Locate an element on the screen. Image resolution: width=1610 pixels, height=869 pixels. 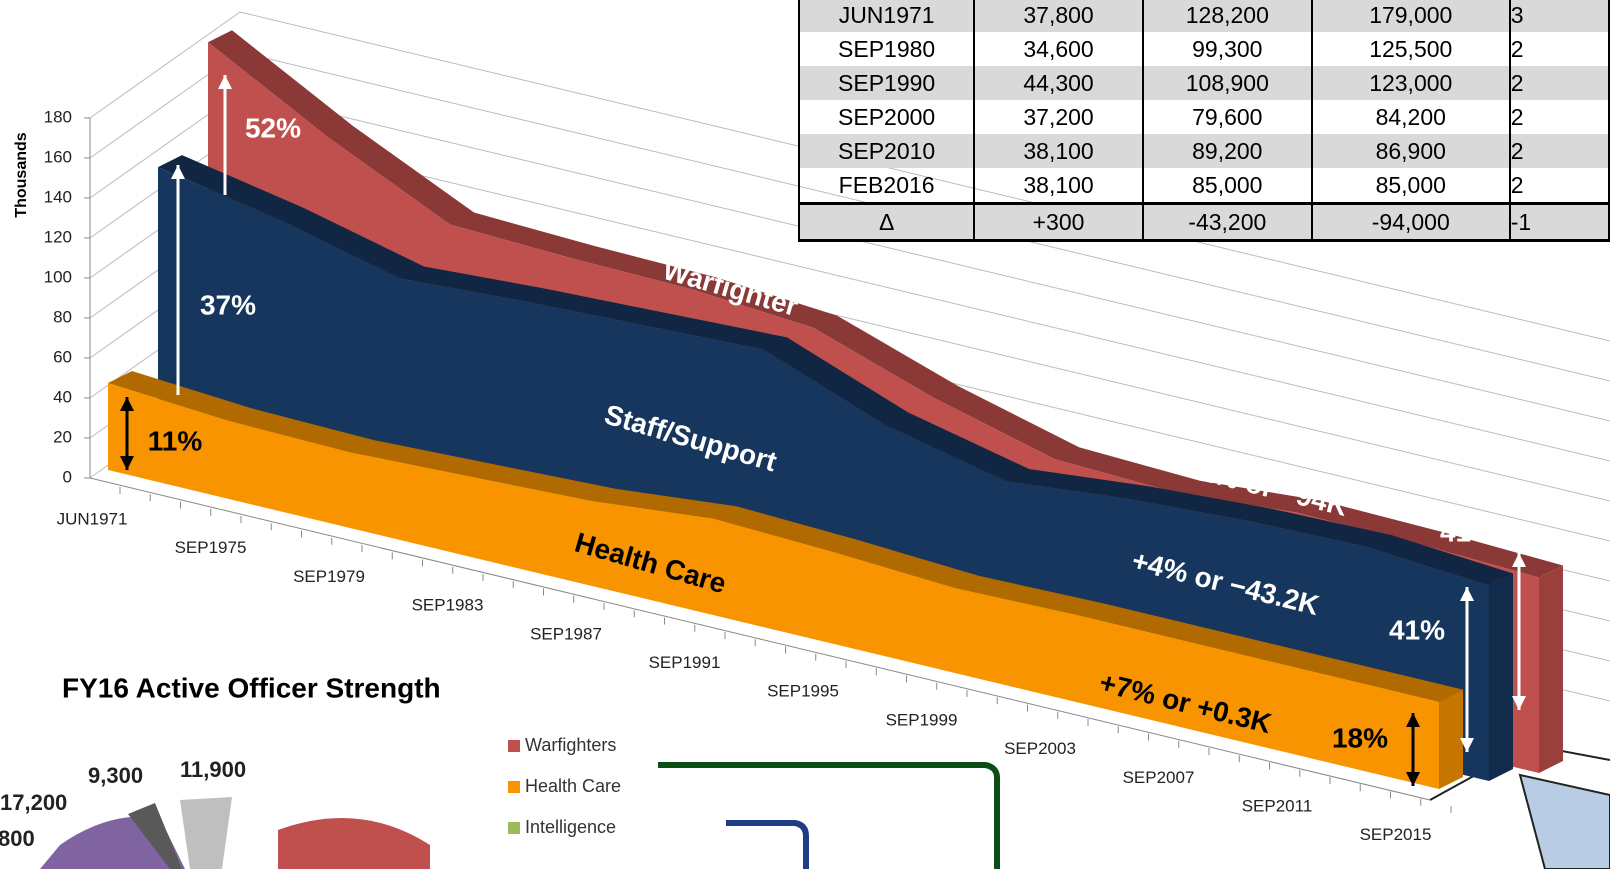
x-tick-label: SEP2011 is located at coordinates (1277, 805).